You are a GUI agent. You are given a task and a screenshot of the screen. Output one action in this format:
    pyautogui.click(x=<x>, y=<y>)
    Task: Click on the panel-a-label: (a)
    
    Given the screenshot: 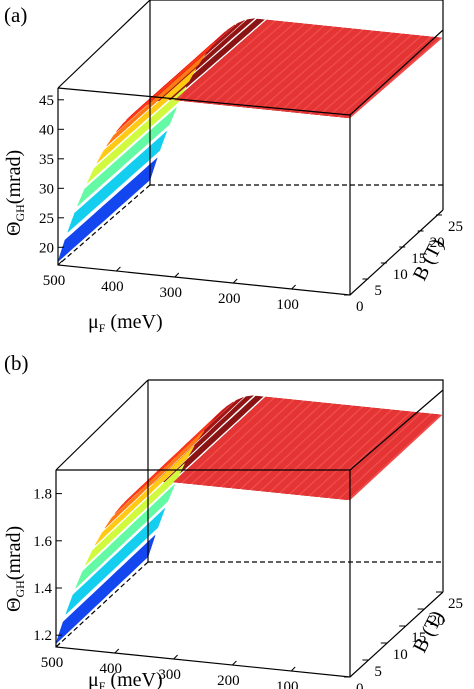 What is the action you would take?
    pyautogui.click(x=15, y=15)
    